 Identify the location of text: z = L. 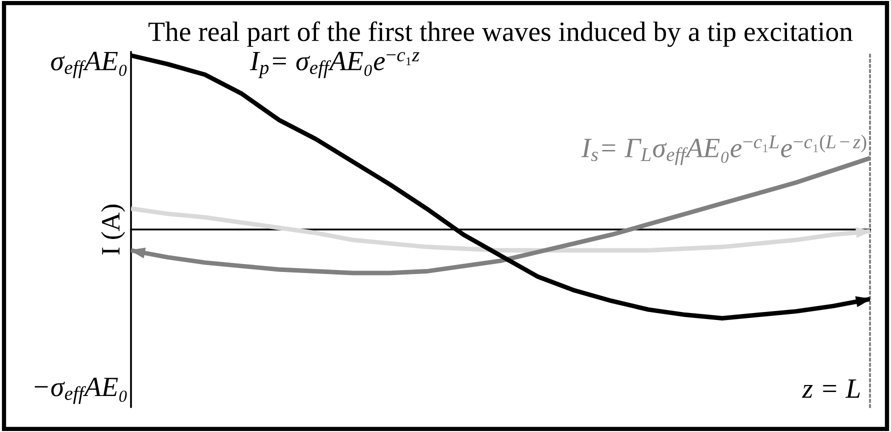
(831, 389).